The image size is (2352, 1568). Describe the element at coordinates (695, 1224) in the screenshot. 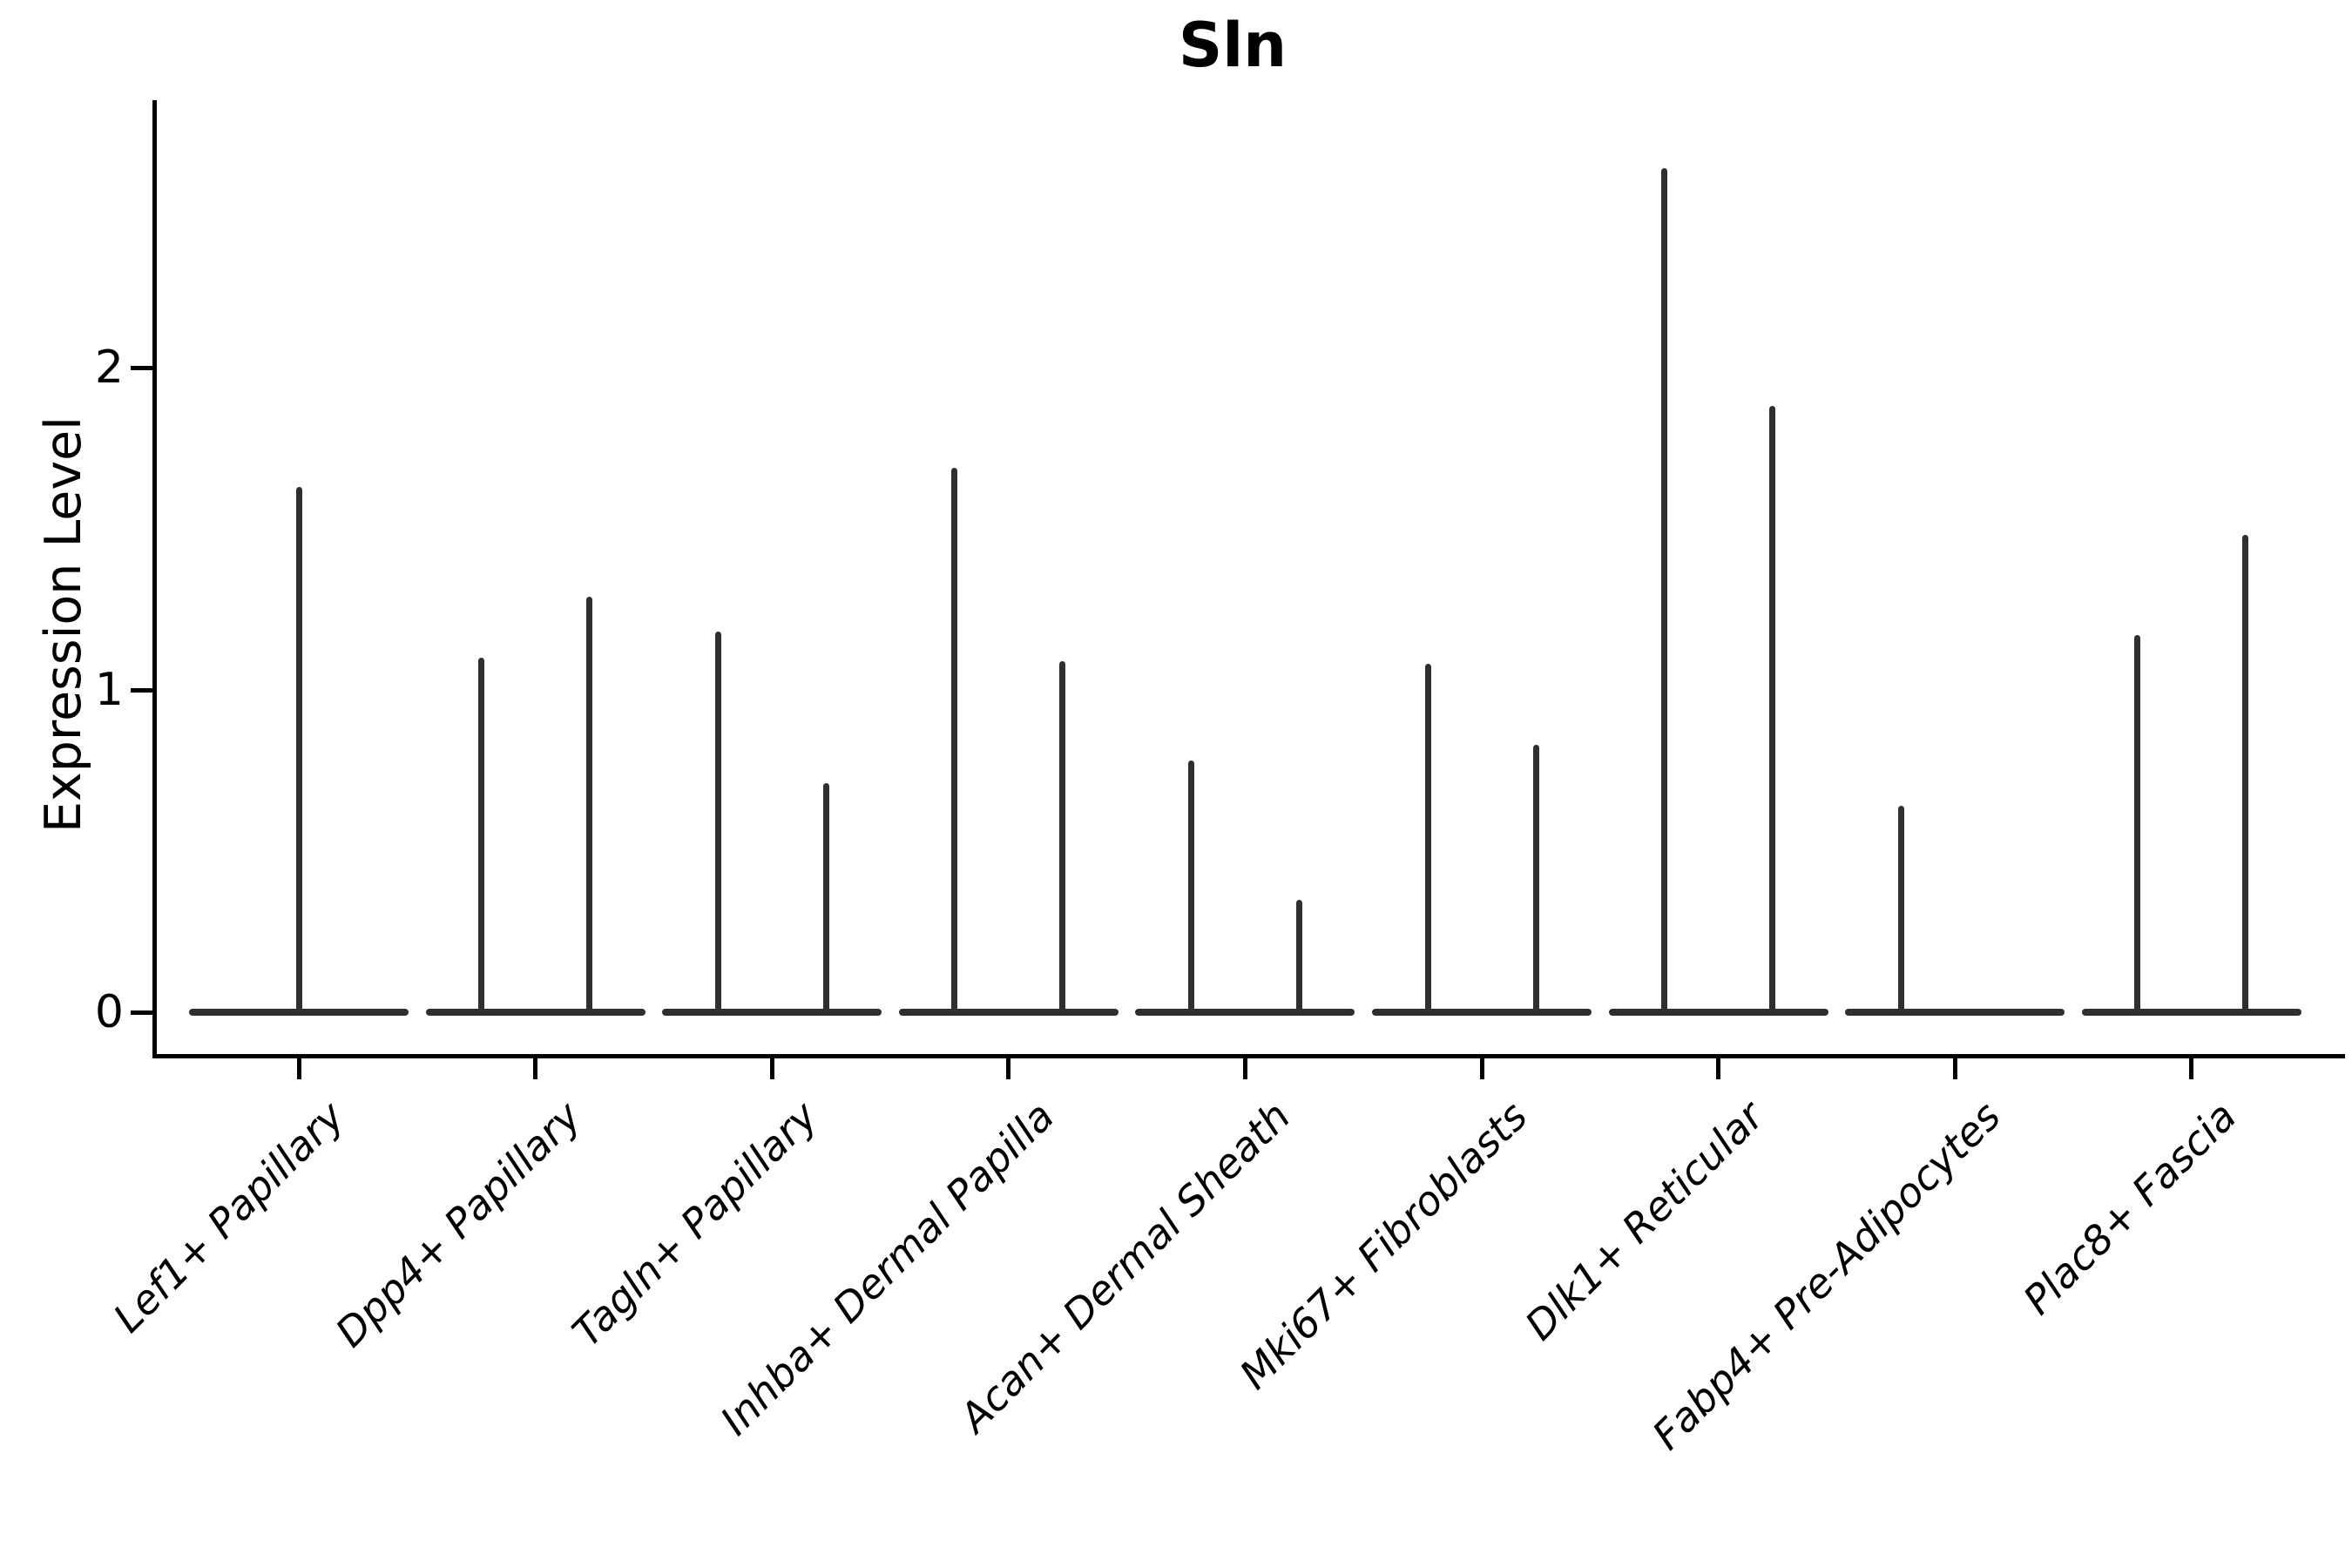

I see `x-tick-label: Tagln+ Papillary` at that location.